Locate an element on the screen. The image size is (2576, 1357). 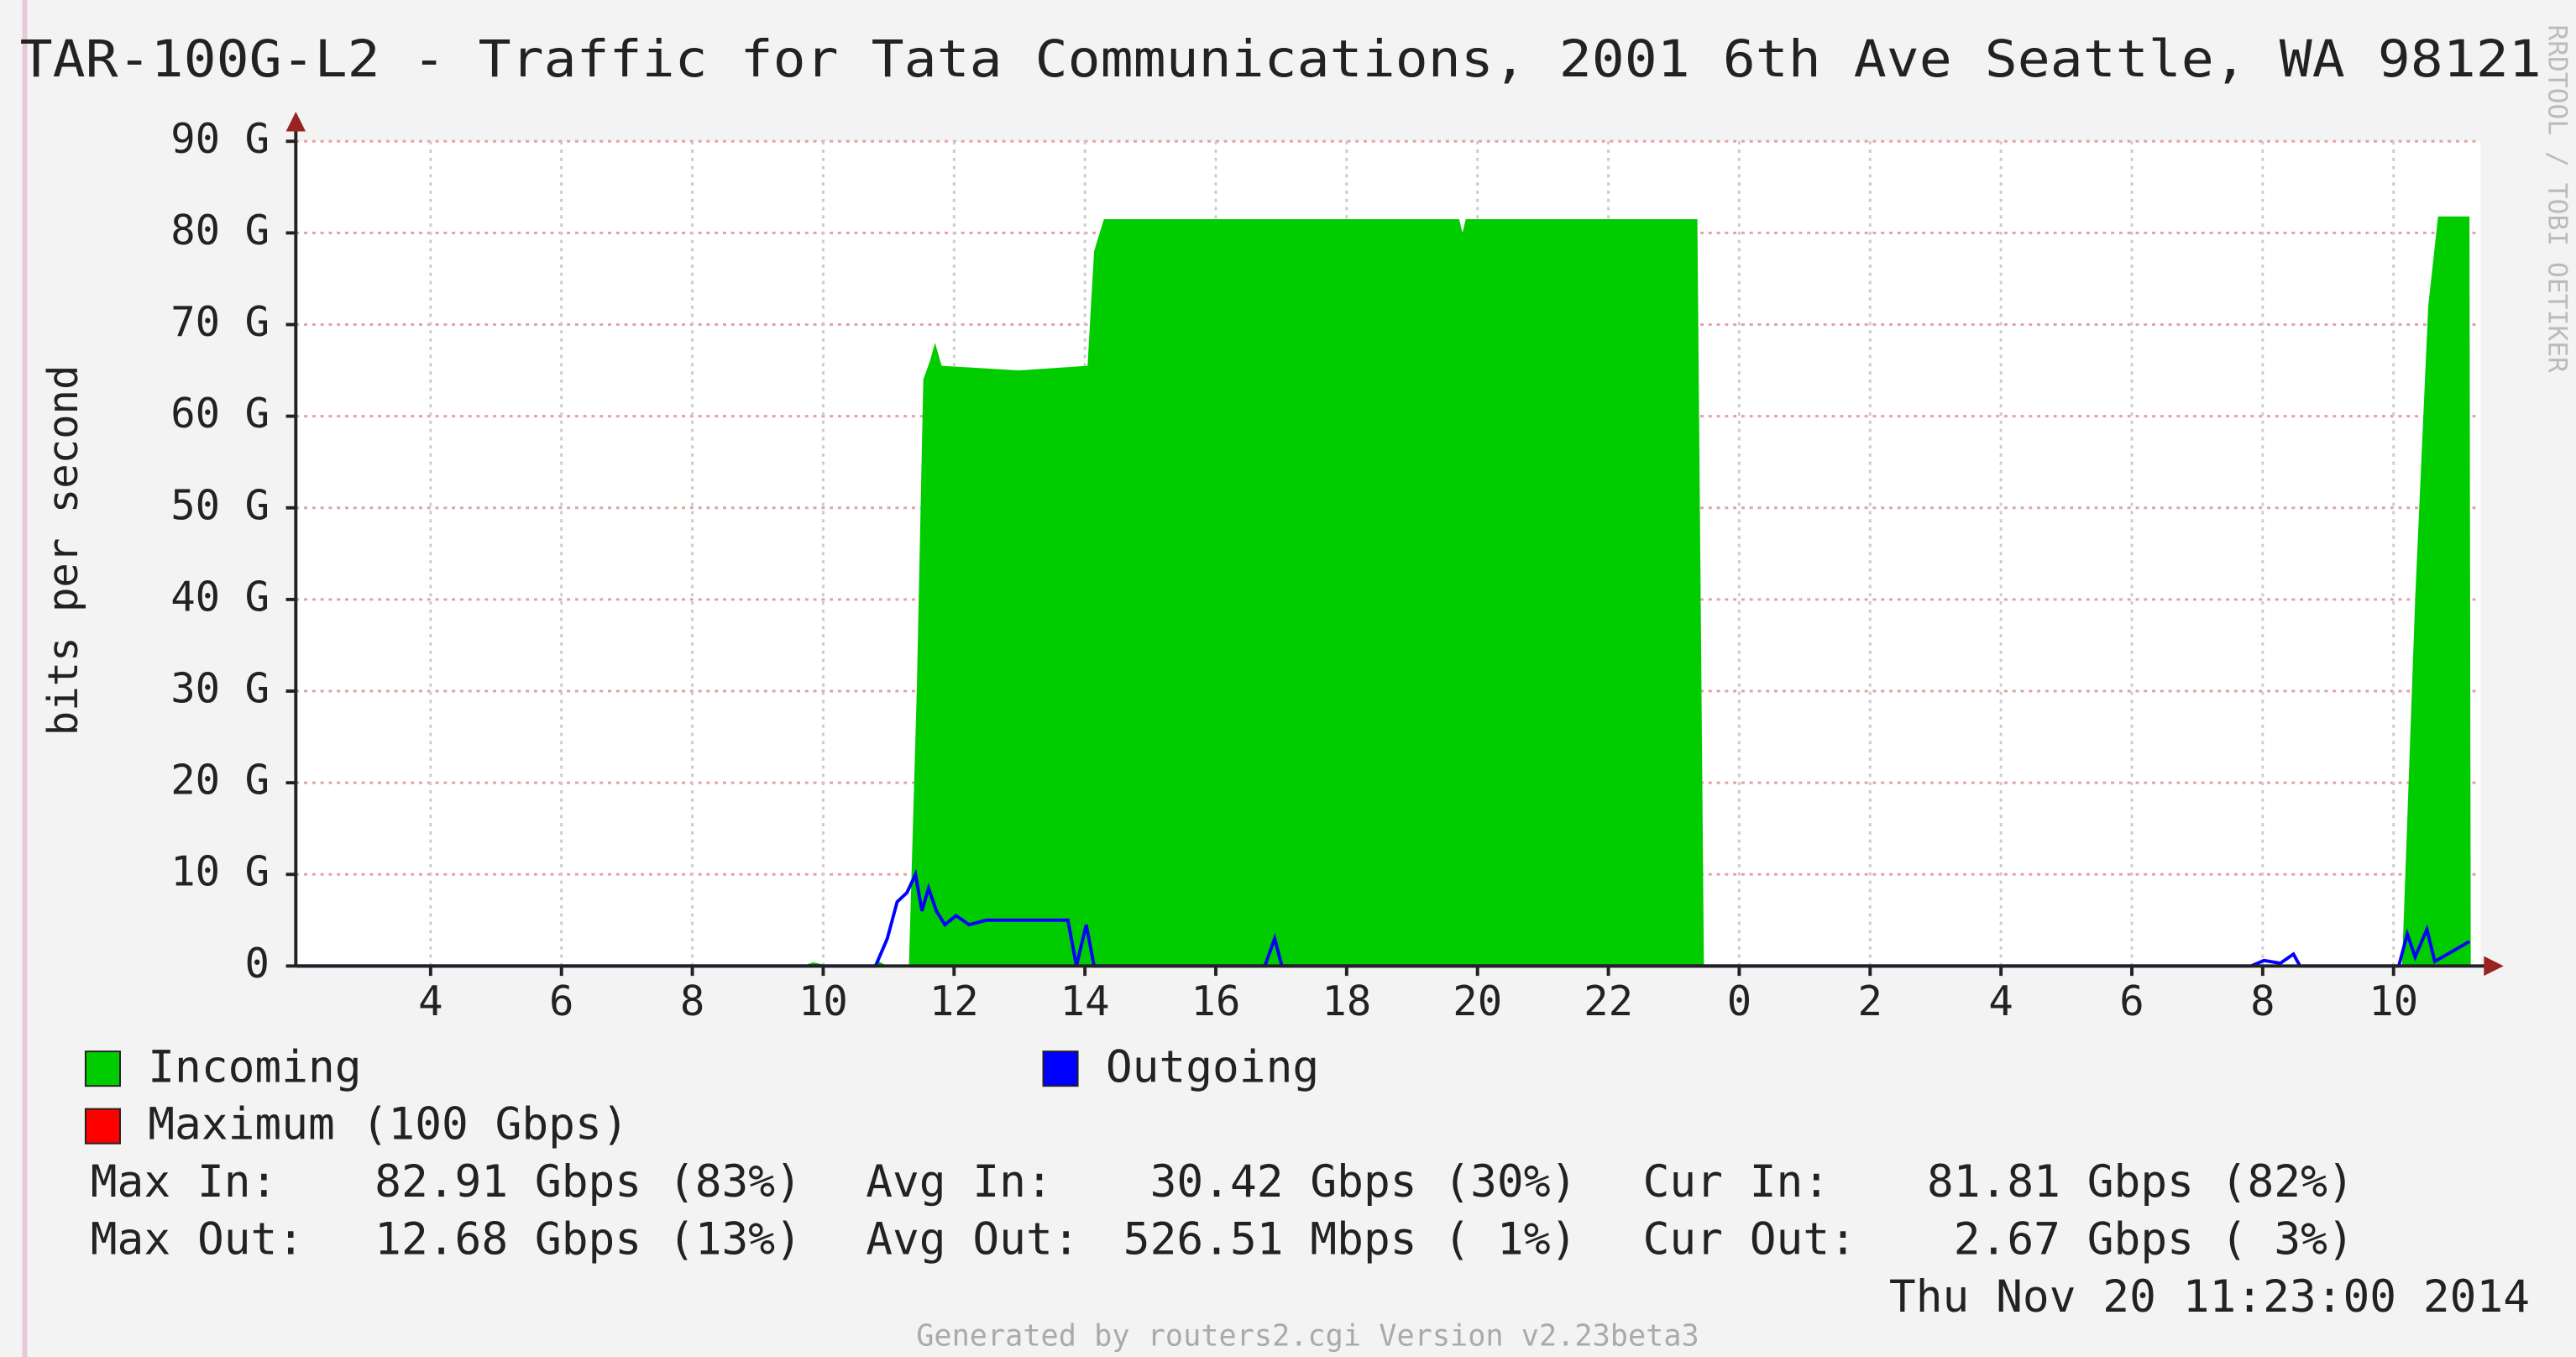
x-tick-label: 14 is located at coordinates (1085, 1001).